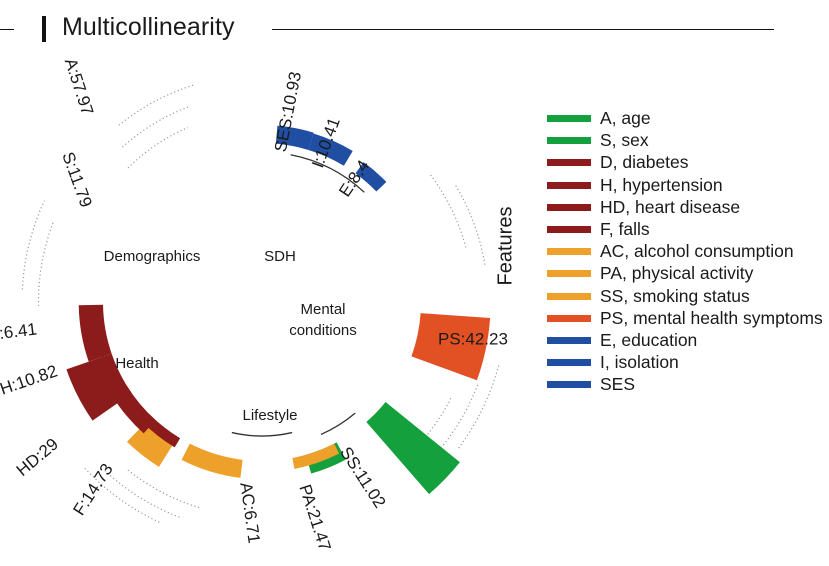  What do you see at coordinates (249, 512) in the screenshot?
I see `bar-label-ac: AC:6.71` at bounding box center [249, 512].